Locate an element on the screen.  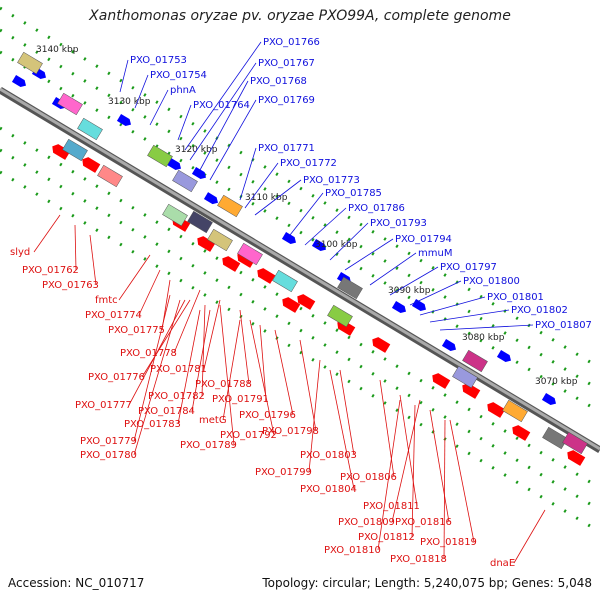
reverse-label-15: PXO_01791 is located at coordinates (240, 399).